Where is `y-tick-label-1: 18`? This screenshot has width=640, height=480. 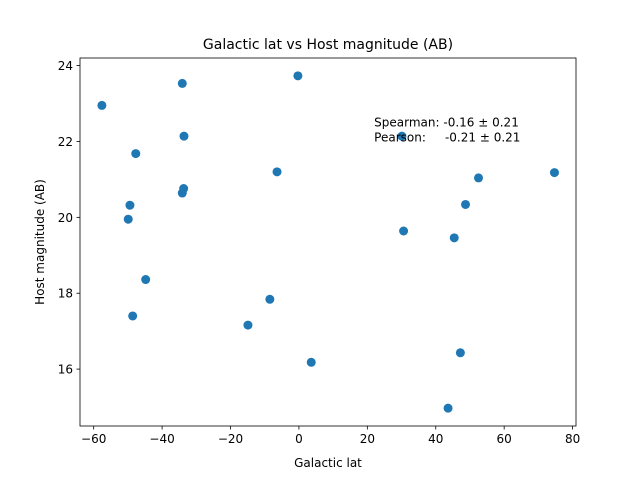 y-tick-label-1: 18 is located at coordinates (65, 294).